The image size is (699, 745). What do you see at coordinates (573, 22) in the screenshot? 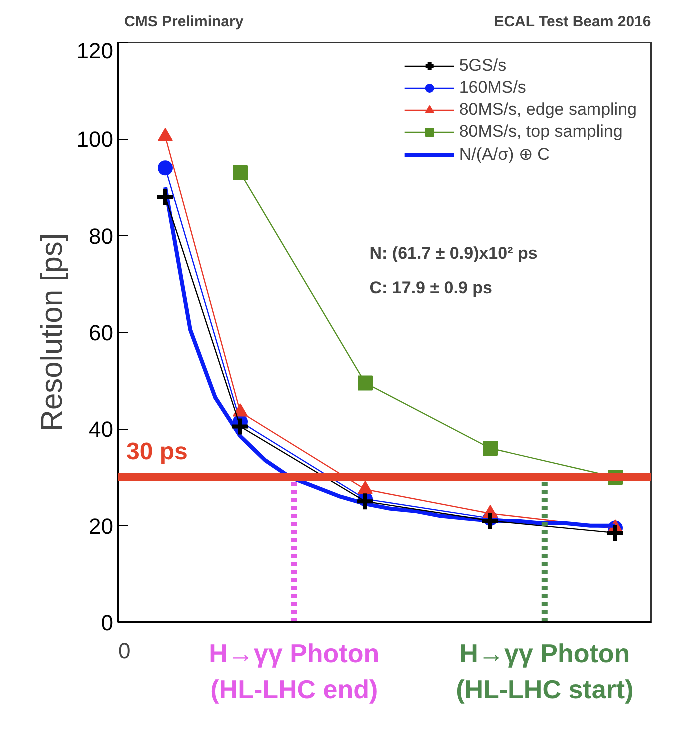
I see `chart-subtitle: ECAL Test Beam 2016` at bounding box center [573, 22].